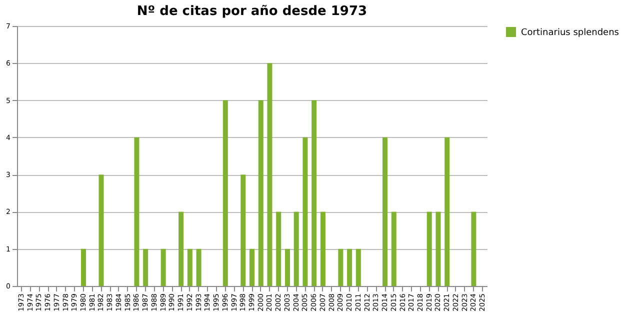  What do you see at coordinates (570, 33) in the screenshot?
I see `legend-label: Cortinarius splendens` at bounding box center [570, 33].